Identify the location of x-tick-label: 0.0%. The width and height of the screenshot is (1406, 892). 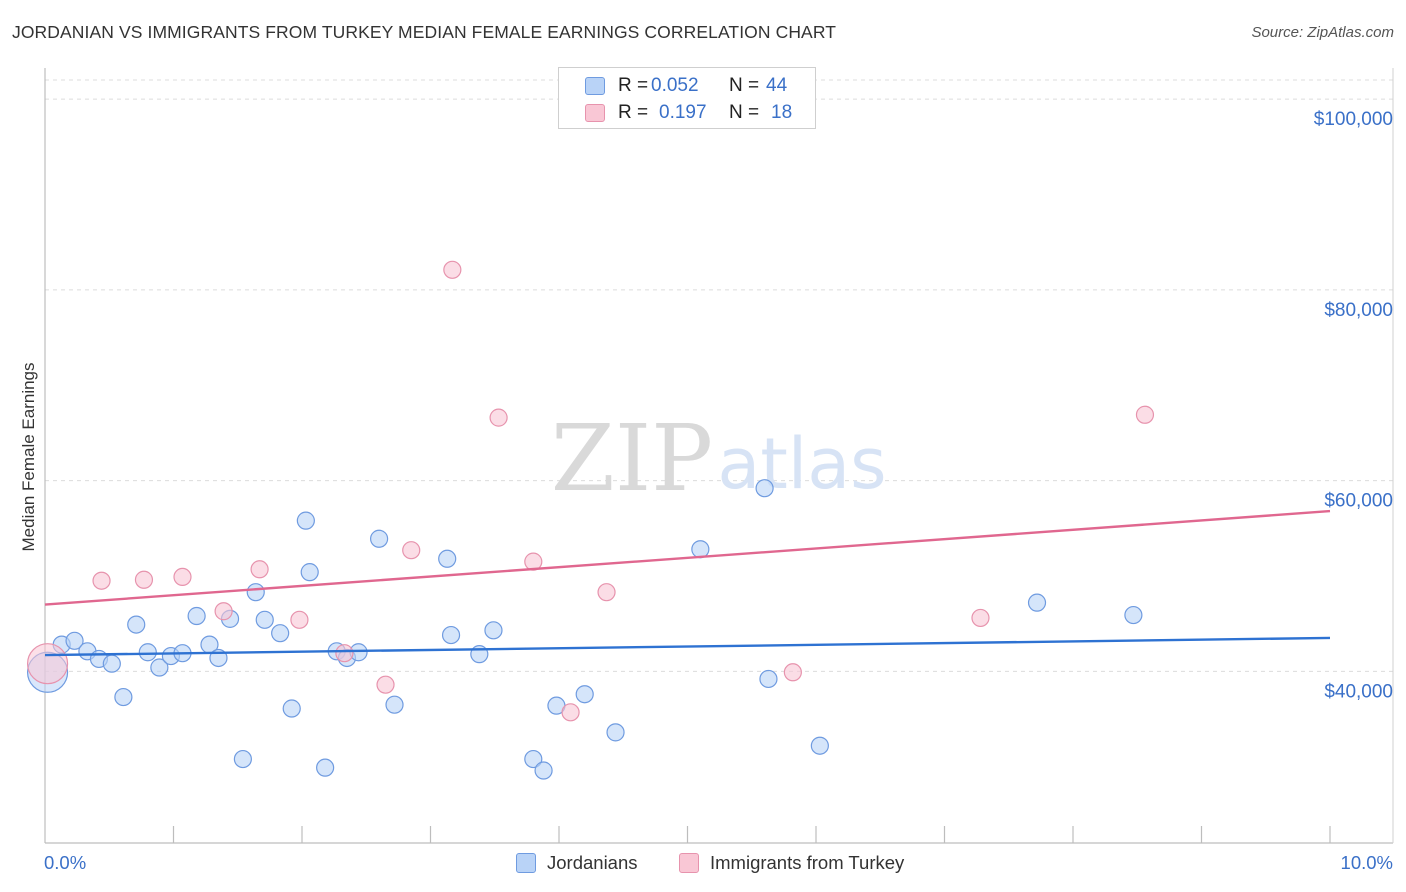
(65, 862).